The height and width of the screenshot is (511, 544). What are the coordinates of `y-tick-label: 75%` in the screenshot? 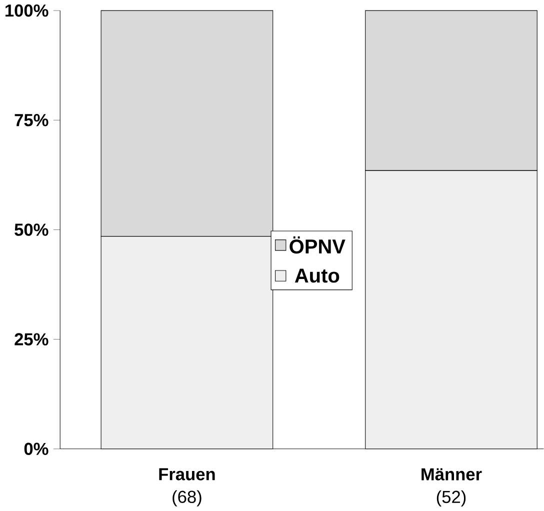 It's located at (31, 120).